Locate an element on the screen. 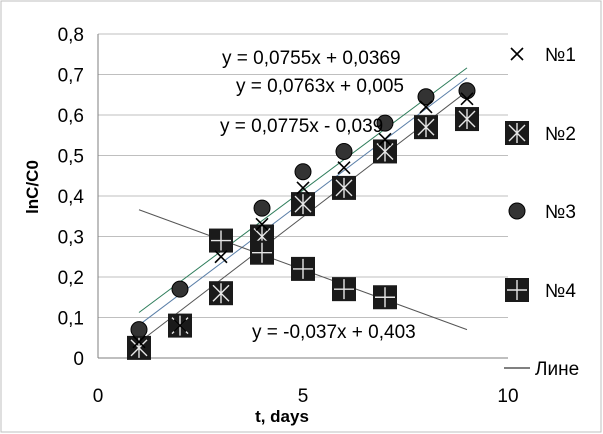  x-tick-label: 5 is located at coordinates (303, 396).